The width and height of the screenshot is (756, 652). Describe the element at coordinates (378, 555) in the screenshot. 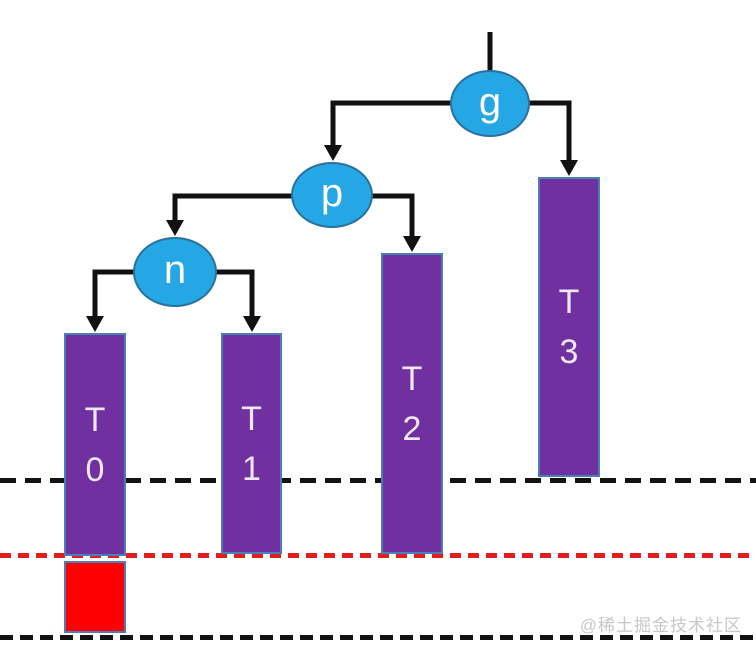

I see `dashed-line-red-limit` at that location.